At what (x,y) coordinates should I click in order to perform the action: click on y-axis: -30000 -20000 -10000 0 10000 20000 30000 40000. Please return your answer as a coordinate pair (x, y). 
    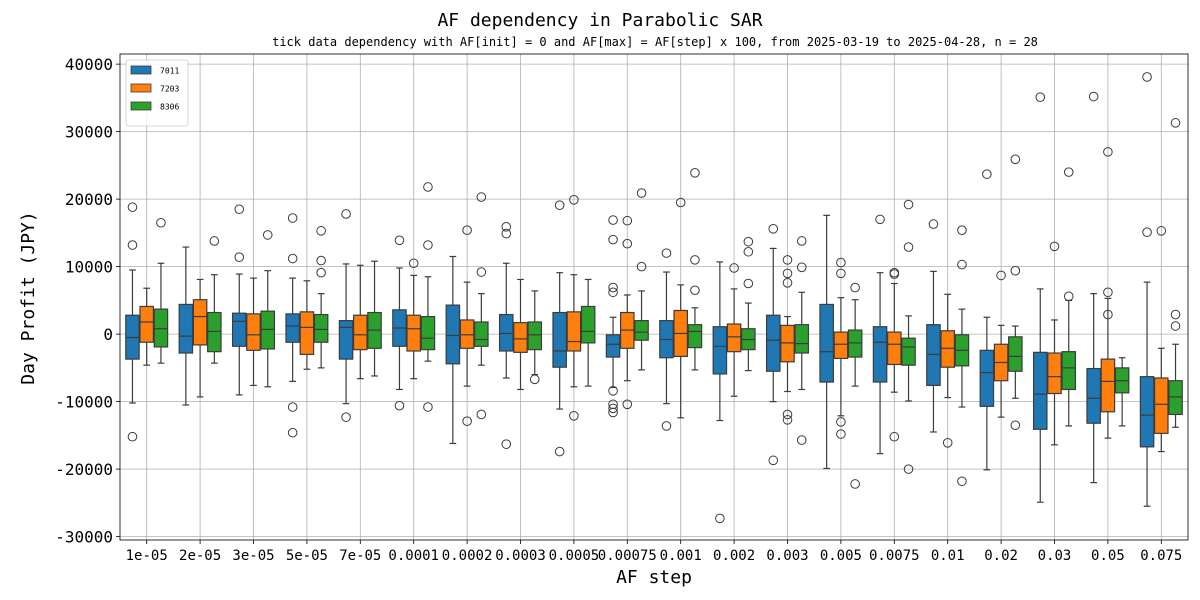
    Looking at the image, I should click on (87, 301).